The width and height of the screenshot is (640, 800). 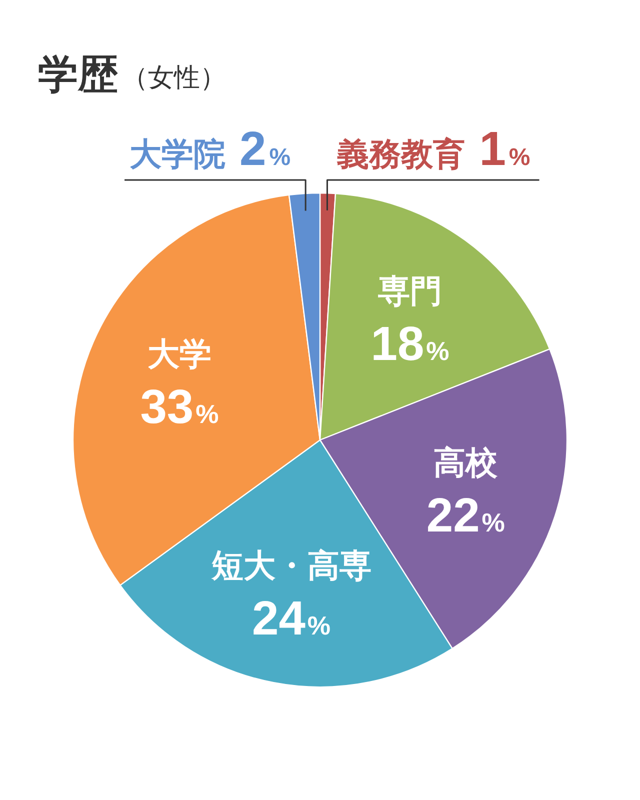 I want to click on slice-label: 義務教育, so click(x=401, y=154).